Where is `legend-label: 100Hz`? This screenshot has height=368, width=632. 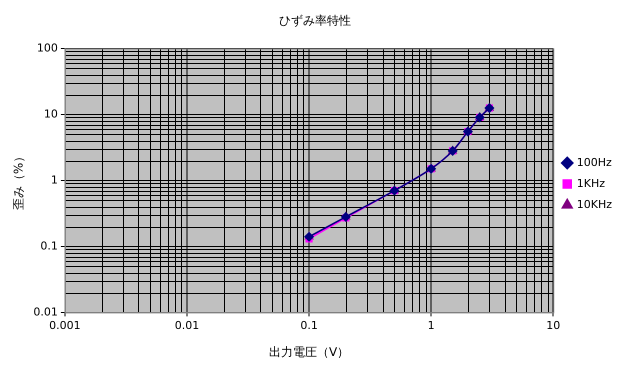
legend-label: 100Hz is located at coordinates (594, 162).